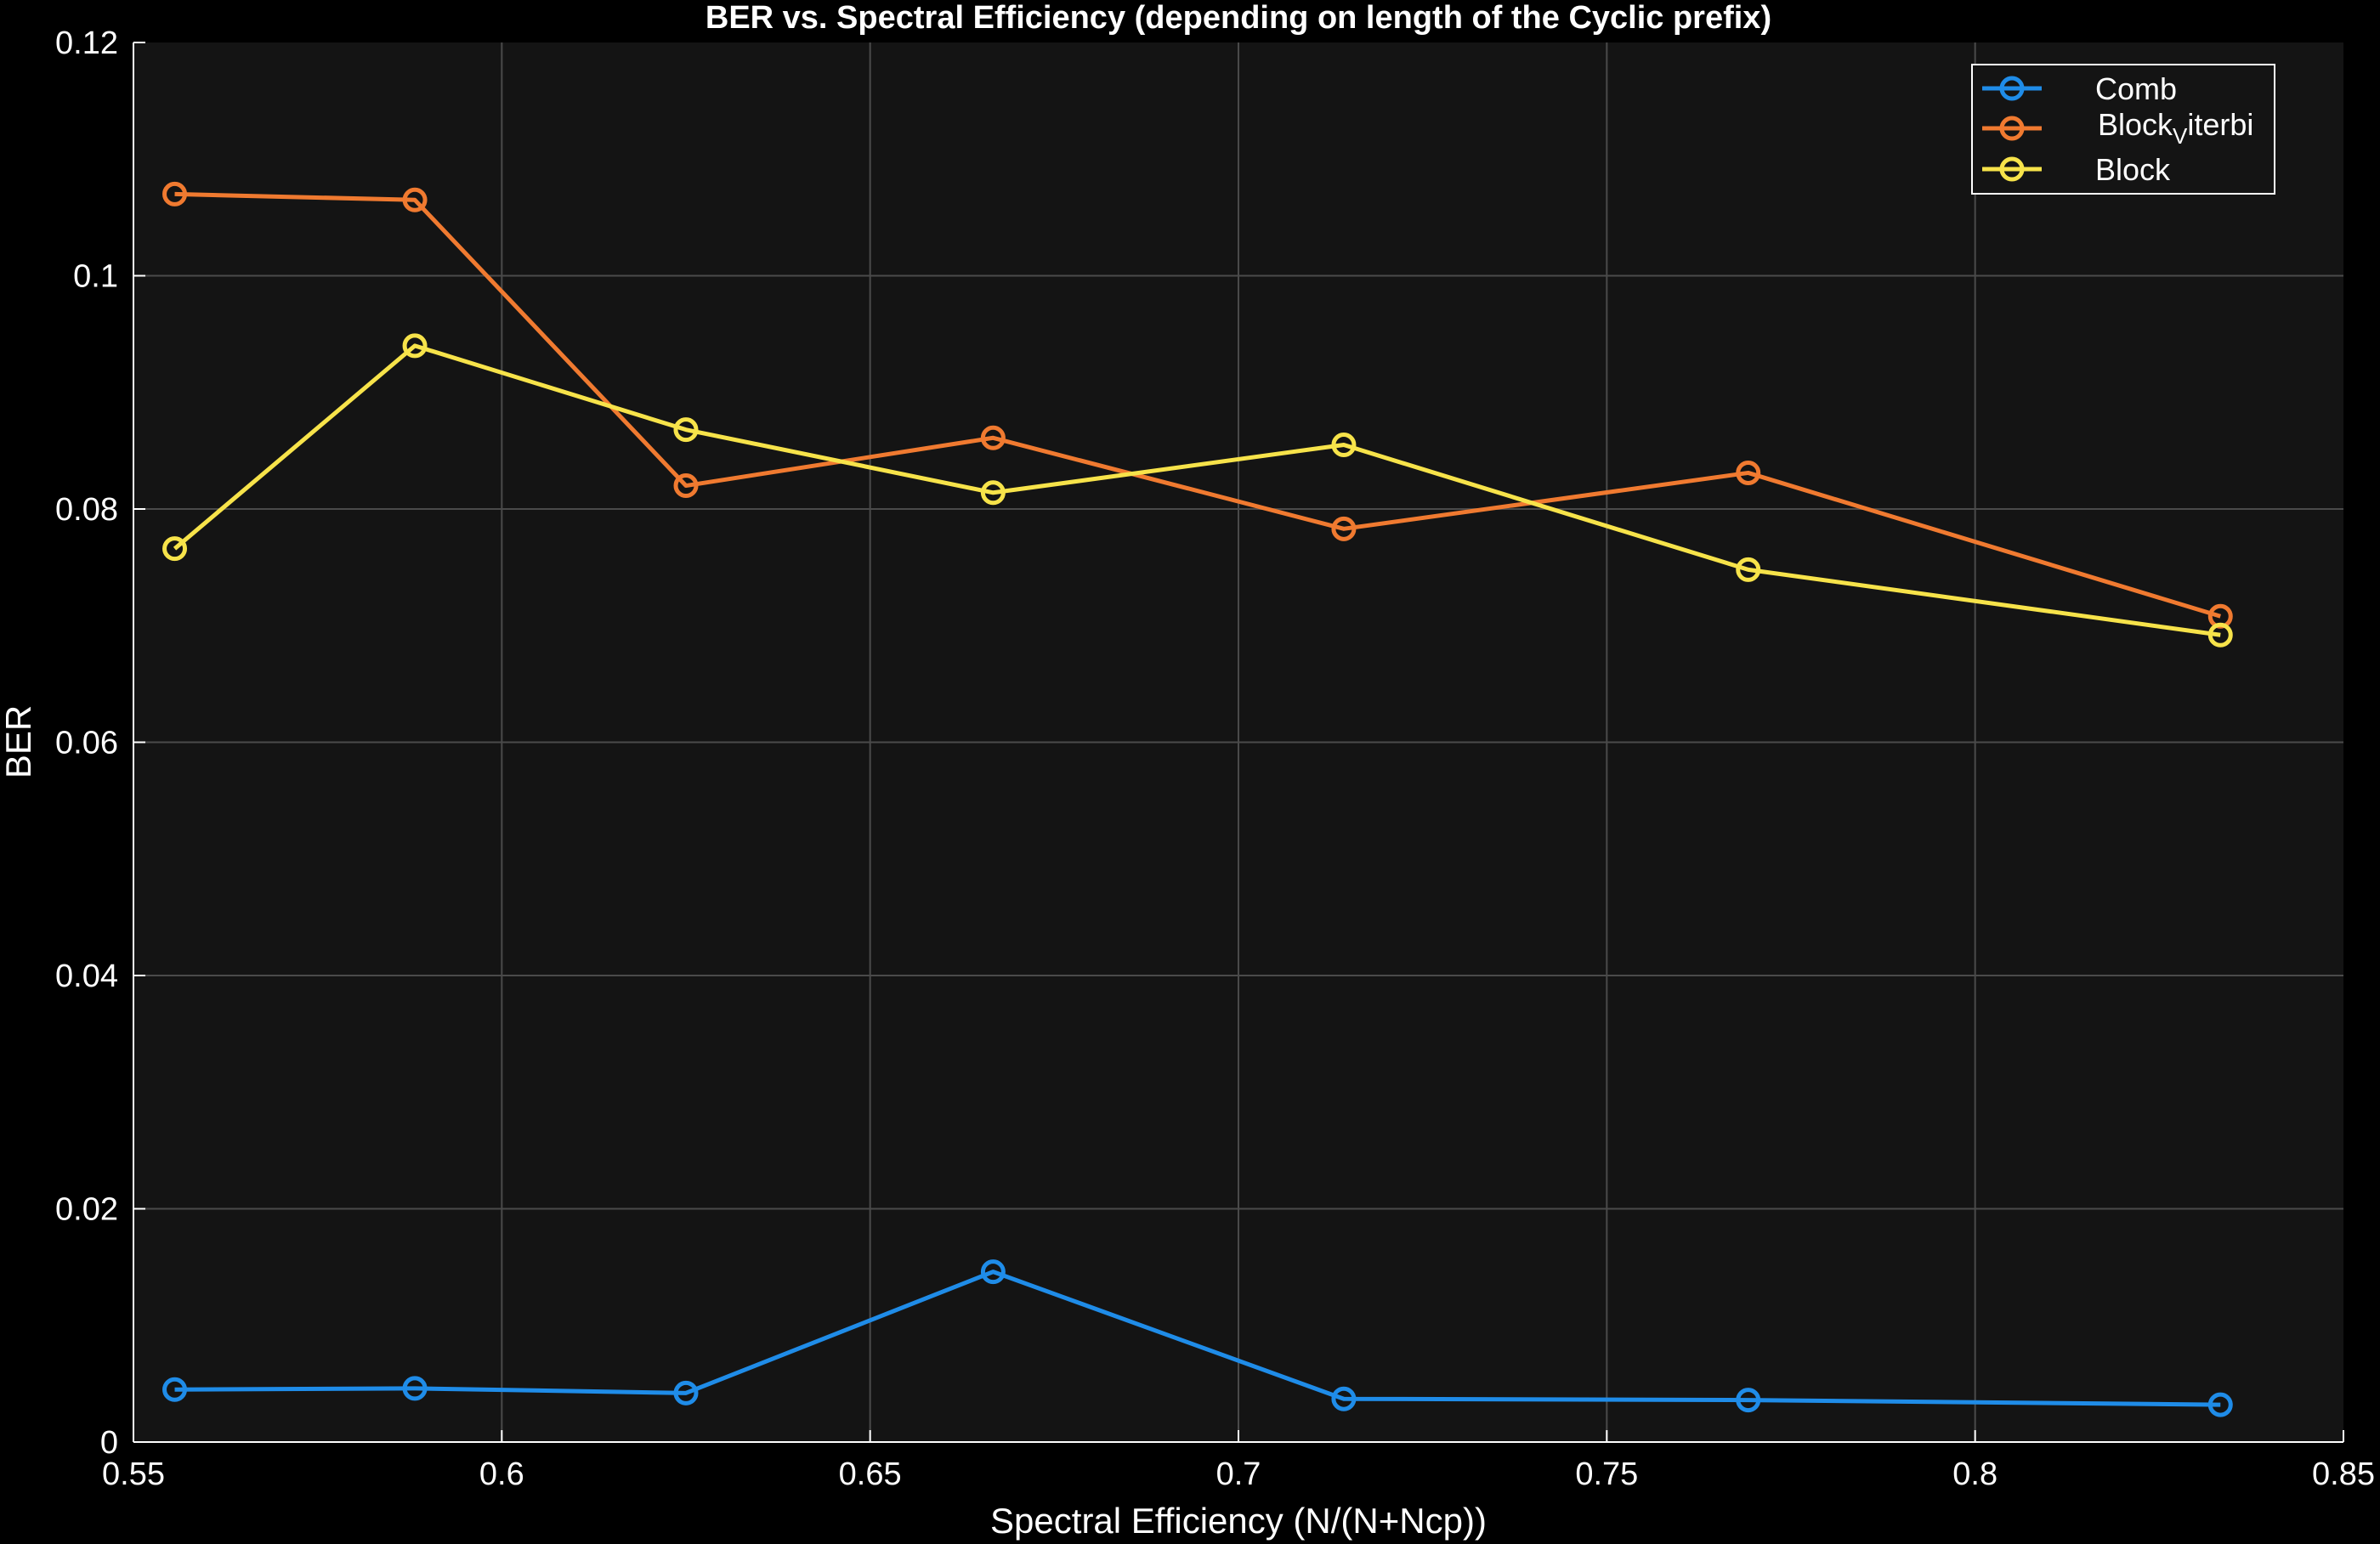  What do you see at coordinates (2079, 88) in the screenshot?
I see `legend-entry-comb: Comb` at bounding box center [2079, 88].